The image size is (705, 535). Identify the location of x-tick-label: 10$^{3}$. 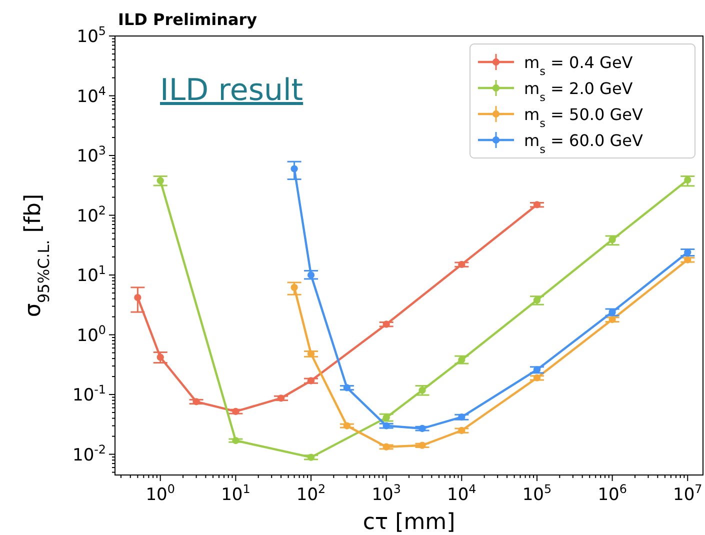
(386, 493).